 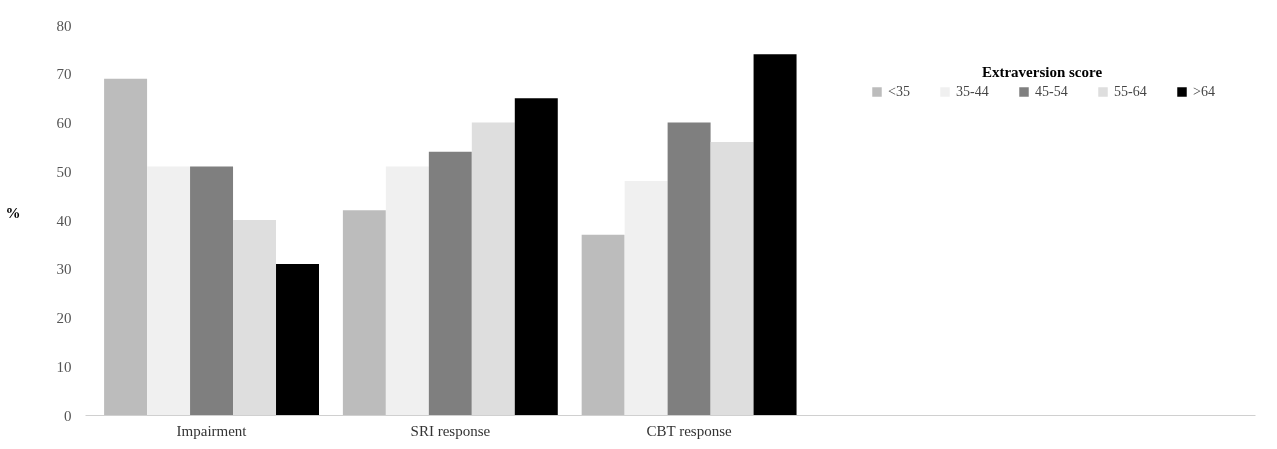 I want to click on y-tick-label: 50, so click(x=64, y=171).